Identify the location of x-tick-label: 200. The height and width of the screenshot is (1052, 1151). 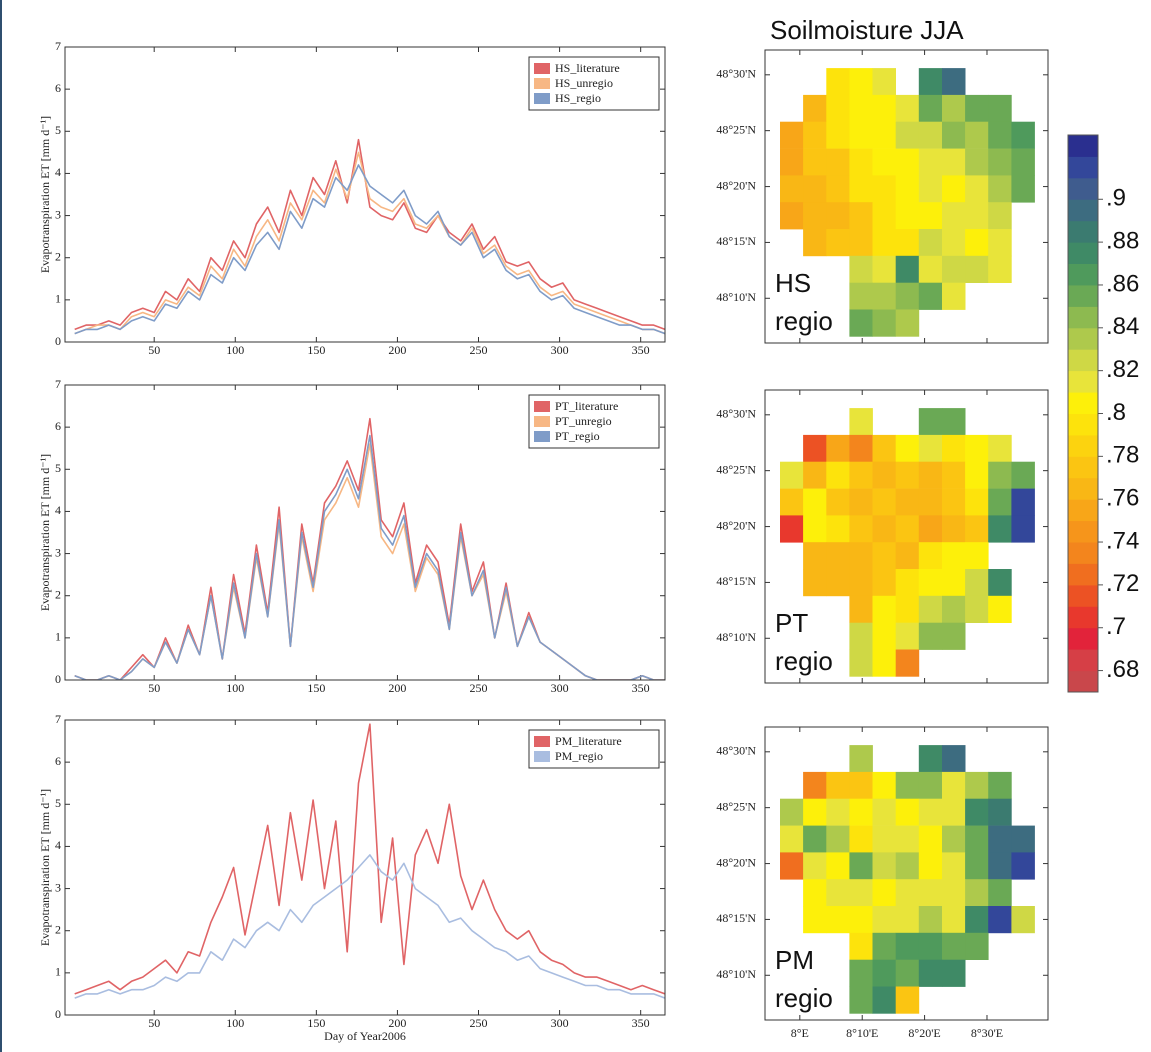
(397, 350).